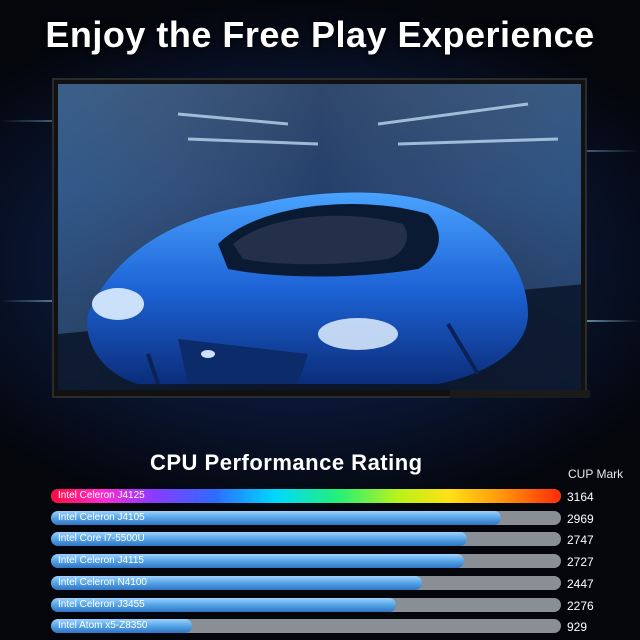 The width and height of the screenshot is (640, 640). I want to click on bar-track: Intel Celeron J4105, so click(306, 518).